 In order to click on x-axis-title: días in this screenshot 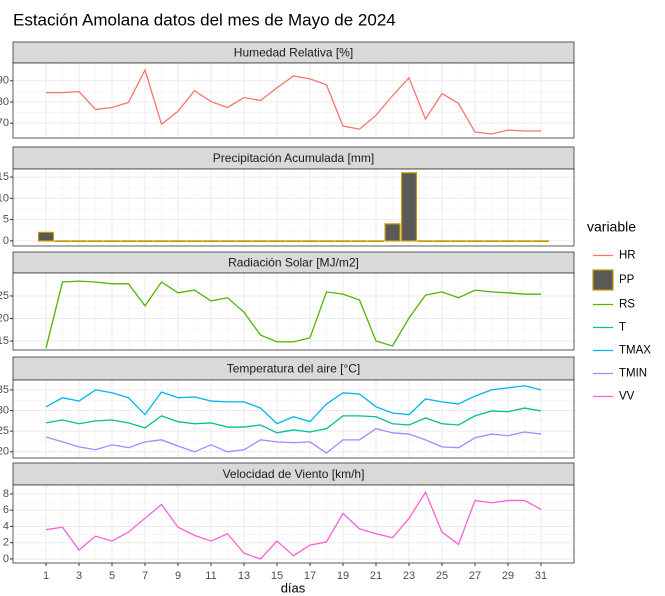, I will do `click(293, 587)`.